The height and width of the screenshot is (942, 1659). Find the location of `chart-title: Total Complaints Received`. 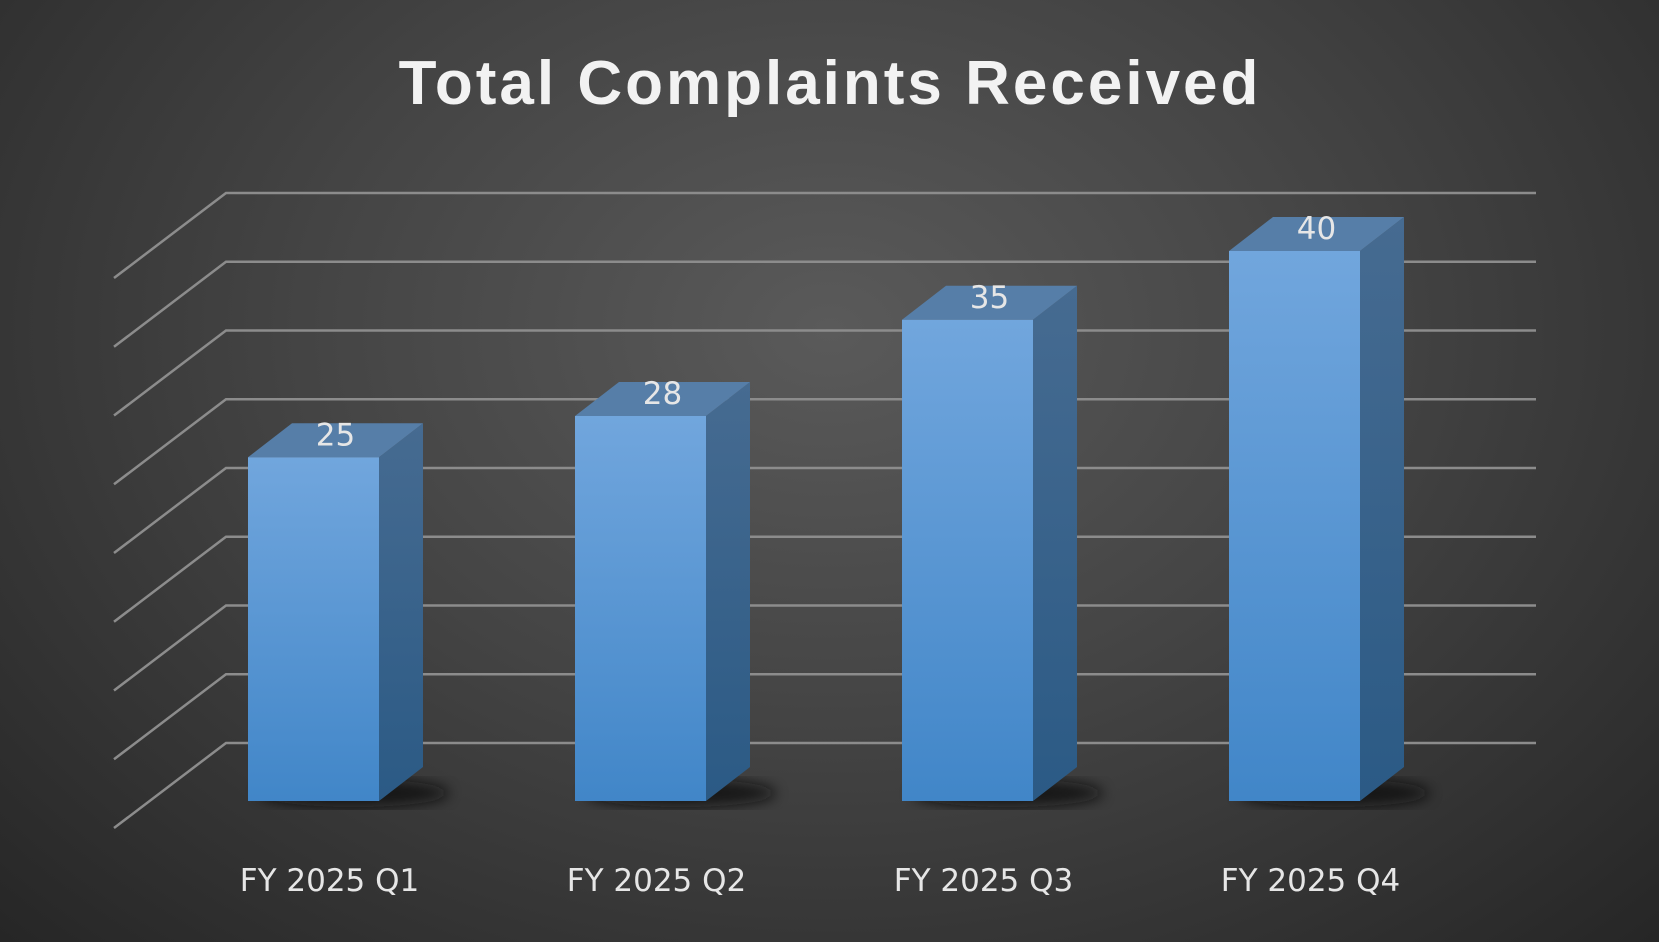

chart-title: Total Complaints Received is located at coordinates (830, 83).